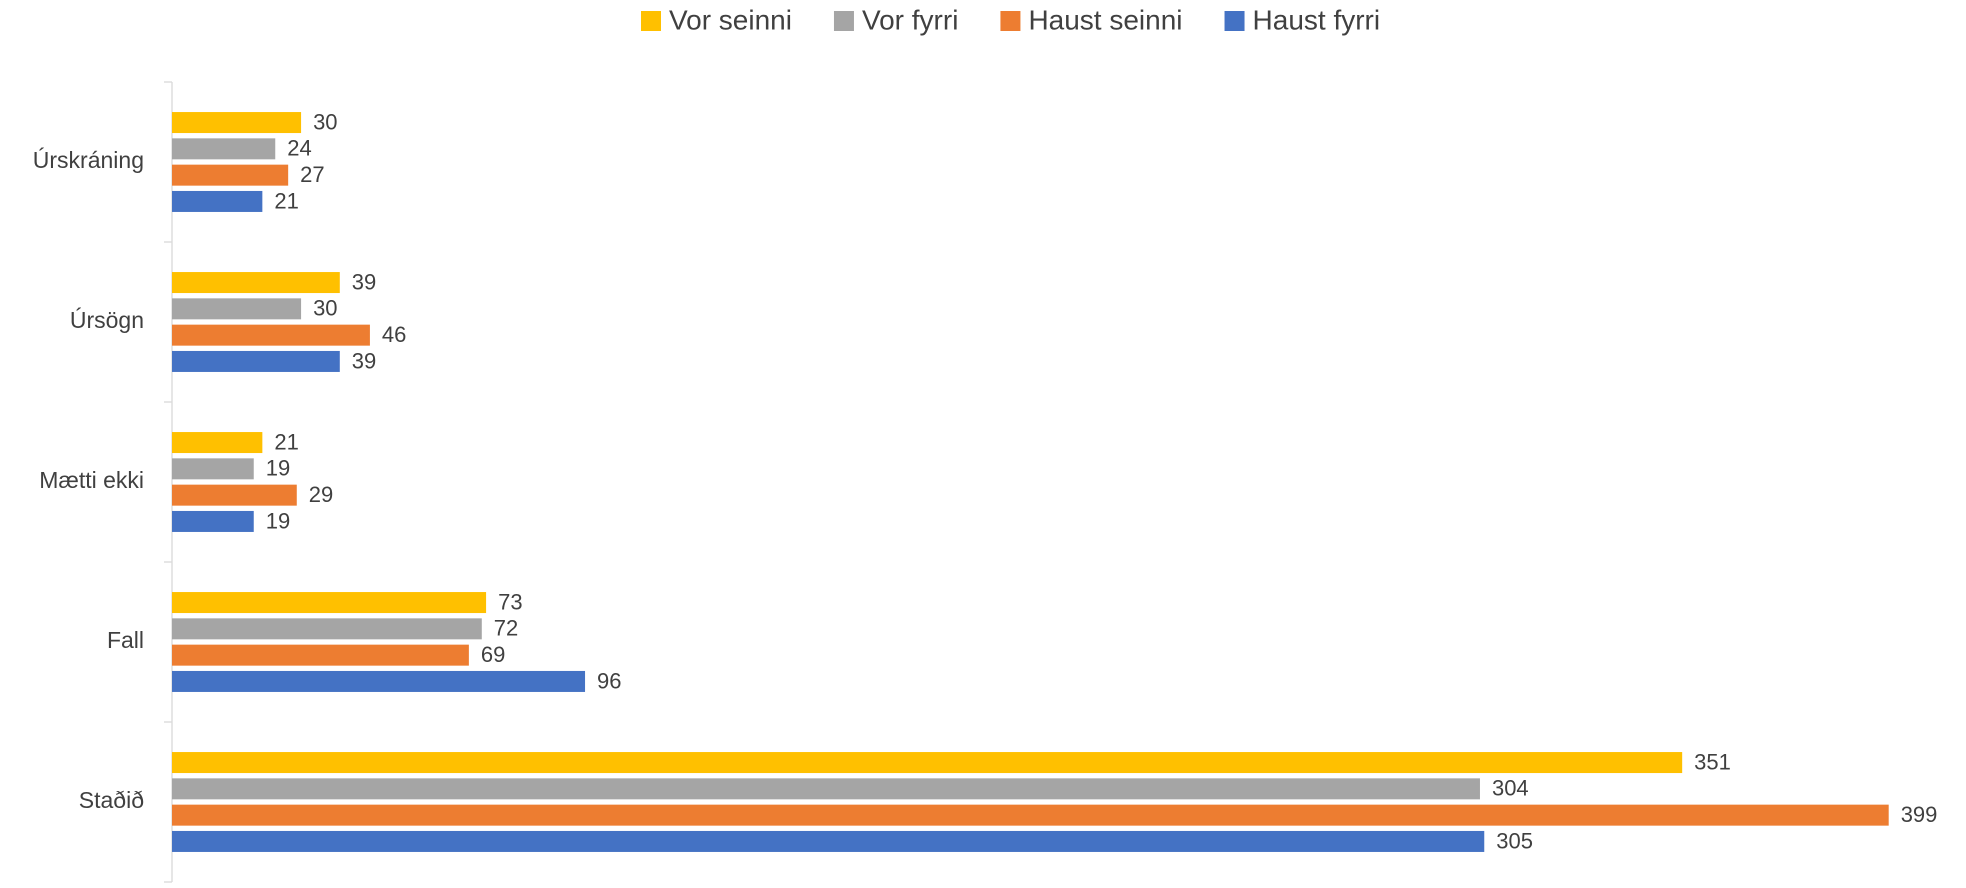 The width and height of the screenshot is (1966, 888). Describe the element at coordinates (910, 19) in the screenshot. I see `legend-label: Vor fyrri` at that location.